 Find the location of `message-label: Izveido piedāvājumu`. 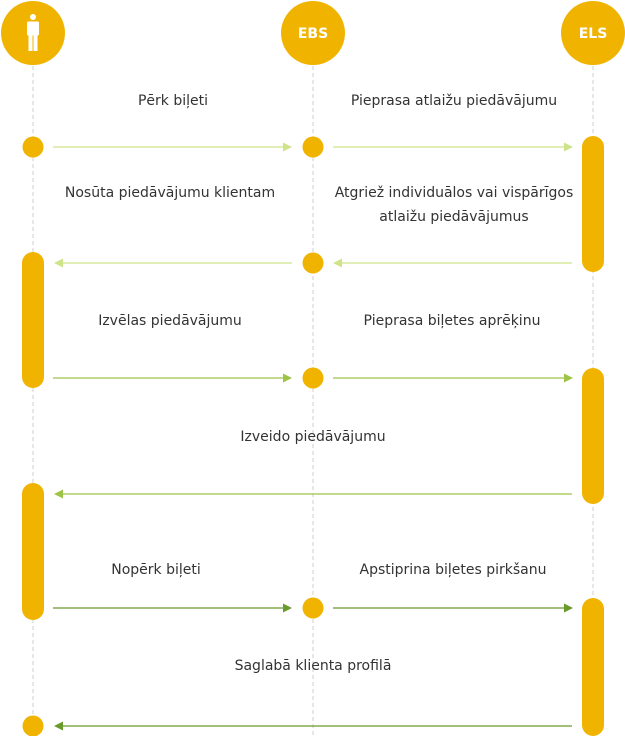

message-label: Izveido piedāvājumu is located at coordinates (313, 437).